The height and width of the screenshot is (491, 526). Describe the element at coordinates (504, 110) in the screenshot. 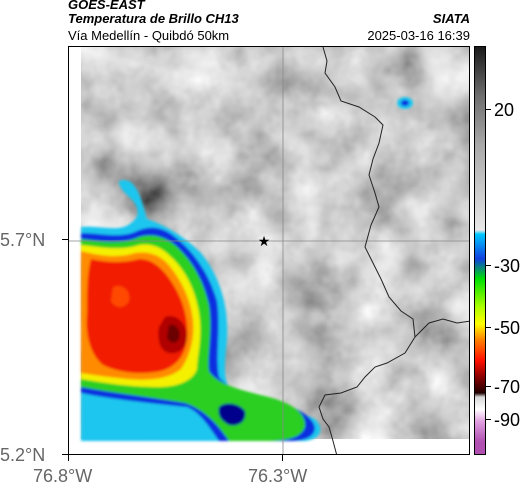

I see `cbar-label-20: 20` at that location.